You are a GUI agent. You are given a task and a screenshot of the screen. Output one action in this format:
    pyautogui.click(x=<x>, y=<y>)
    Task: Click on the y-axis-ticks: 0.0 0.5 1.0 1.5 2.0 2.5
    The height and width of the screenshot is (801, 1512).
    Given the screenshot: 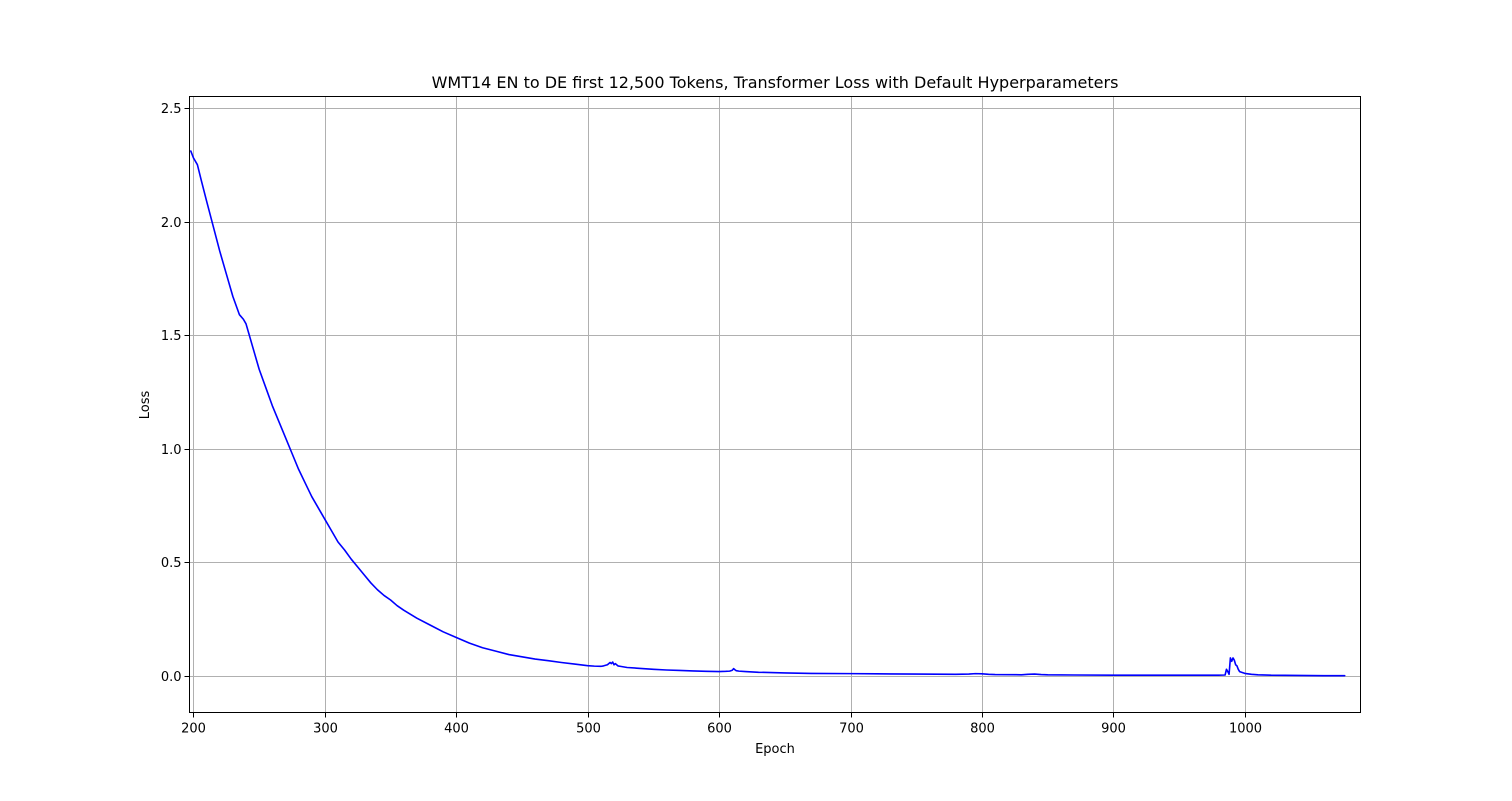 What is the action you would take?
    pyautogui.click(x=175, y=393)
    